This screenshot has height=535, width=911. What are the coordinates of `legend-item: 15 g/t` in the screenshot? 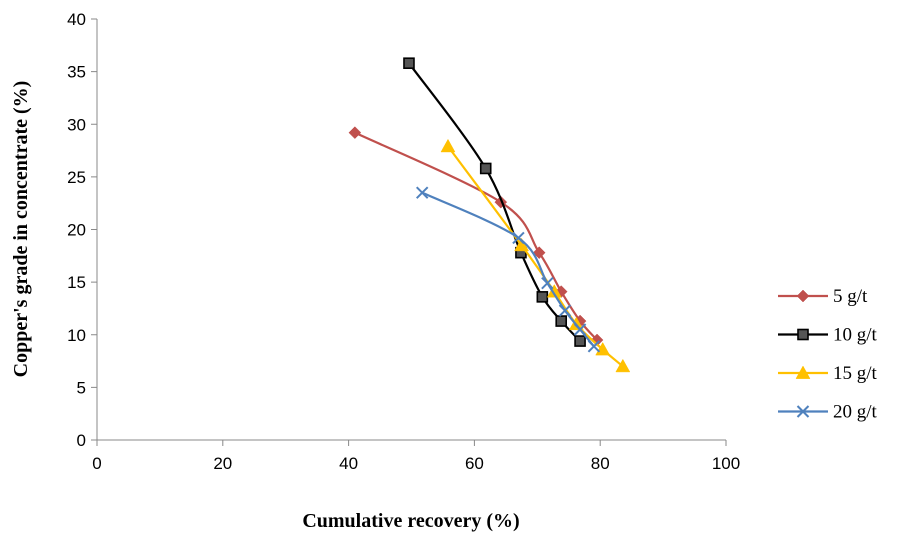 It's located at (828, 373).